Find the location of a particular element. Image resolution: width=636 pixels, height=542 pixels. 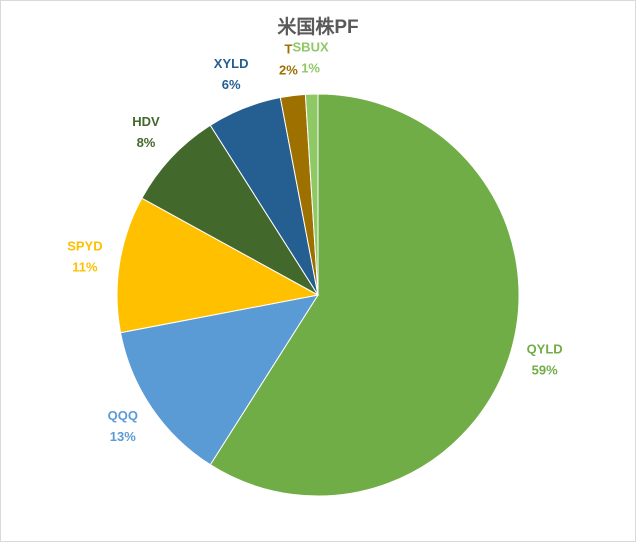

value-label: 11% is located at coordinates (85, 267).